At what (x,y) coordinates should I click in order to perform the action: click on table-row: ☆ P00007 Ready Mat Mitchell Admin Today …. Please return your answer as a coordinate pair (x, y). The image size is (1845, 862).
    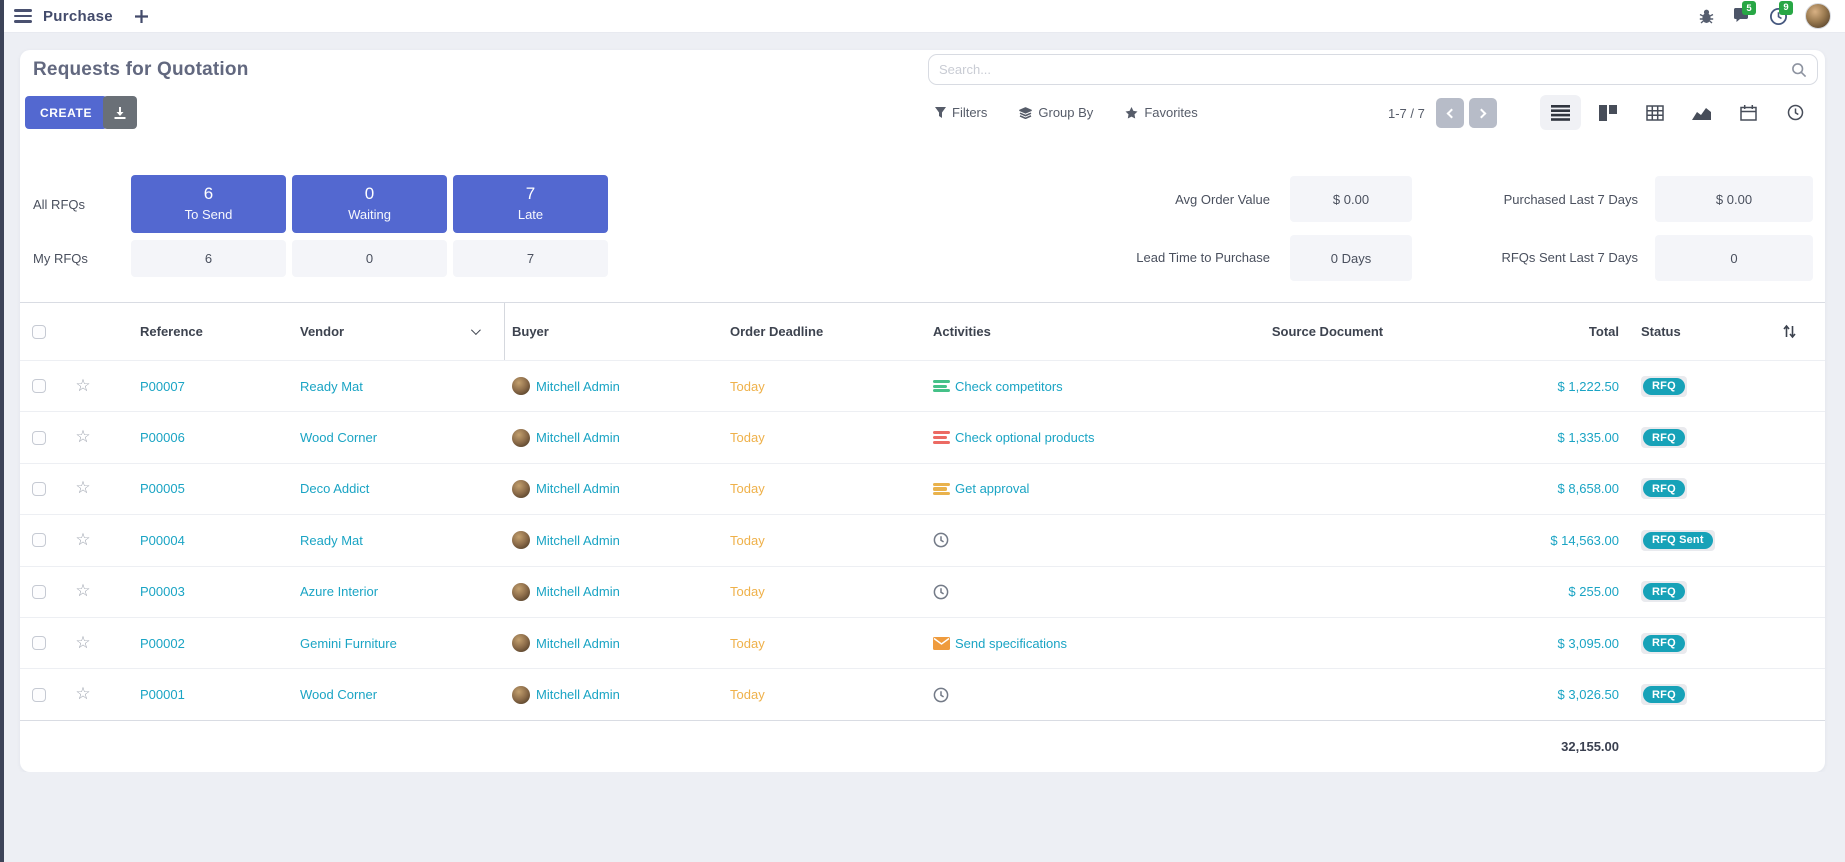
    Looking at the image, I should click on (922, 385).